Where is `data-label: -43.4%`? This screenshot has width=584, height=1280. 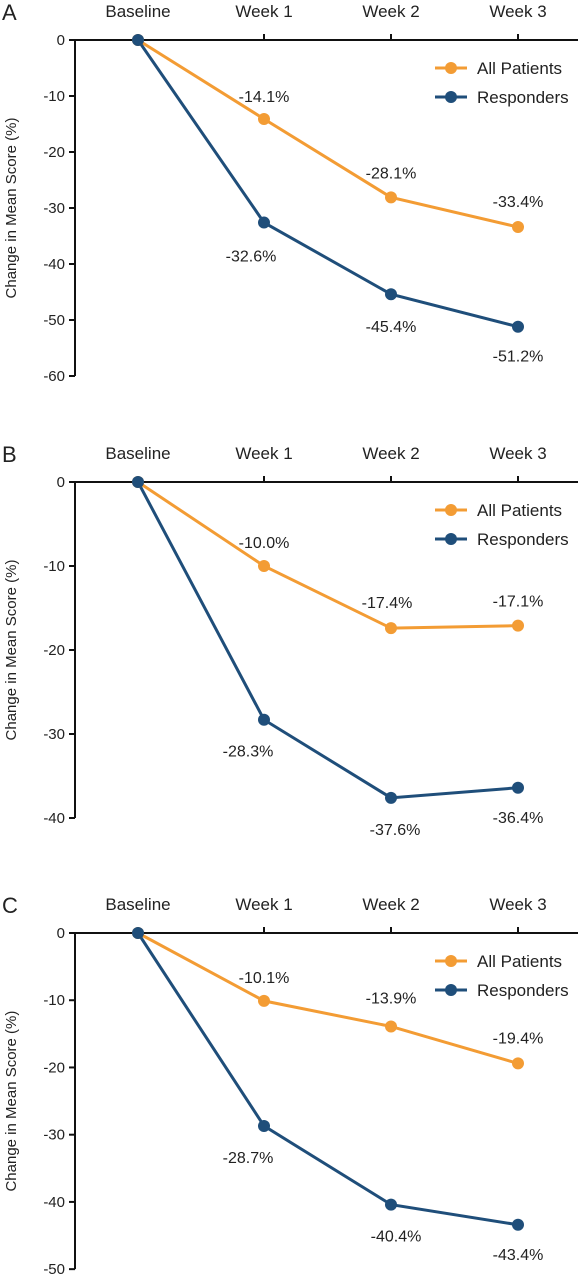
data-label: -43.4% is located at coordinates (518, 1255).